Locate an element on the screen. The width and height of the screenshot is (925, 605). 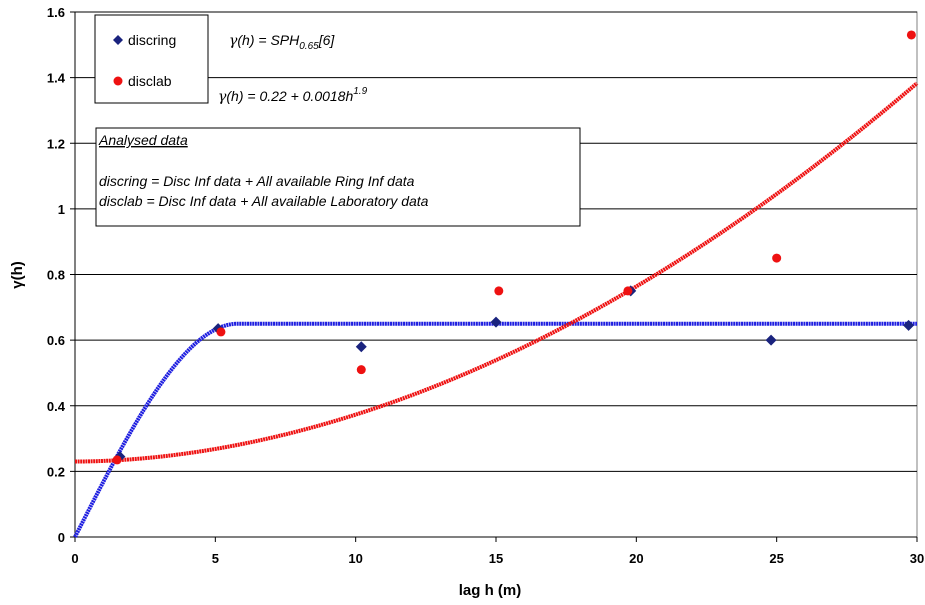
y-tick-label: 1.6 is located at coordinates (56, 12).